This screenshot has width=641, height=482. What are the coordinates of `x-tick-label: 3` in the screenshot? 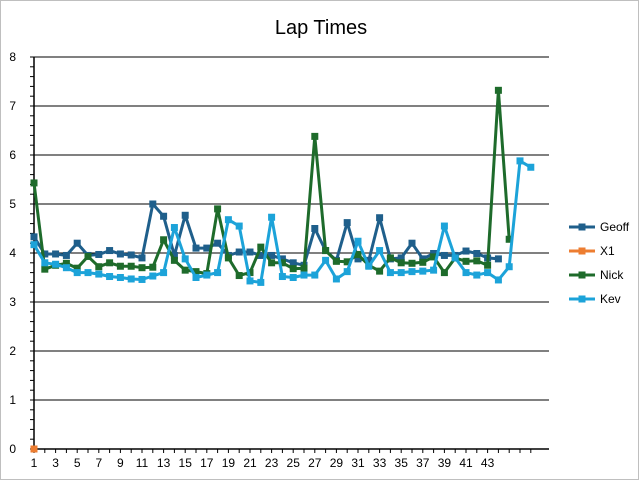 It's located at (55, 463).